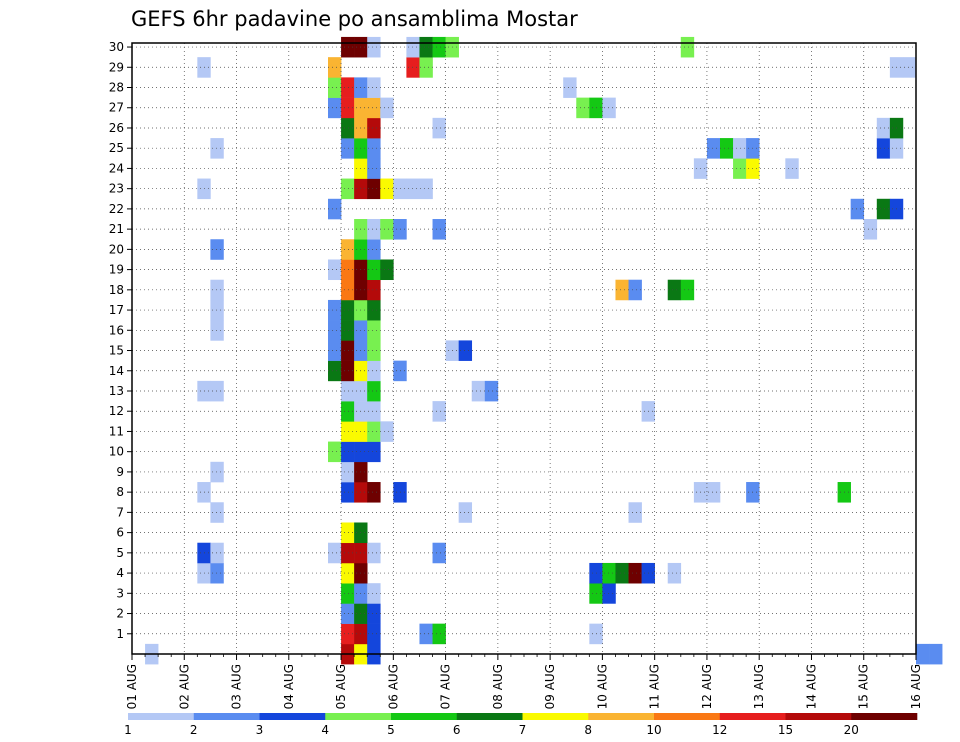 This screenshot has width=960, height=742. I want to click on y-tick-label: 12, so click(116, 411).